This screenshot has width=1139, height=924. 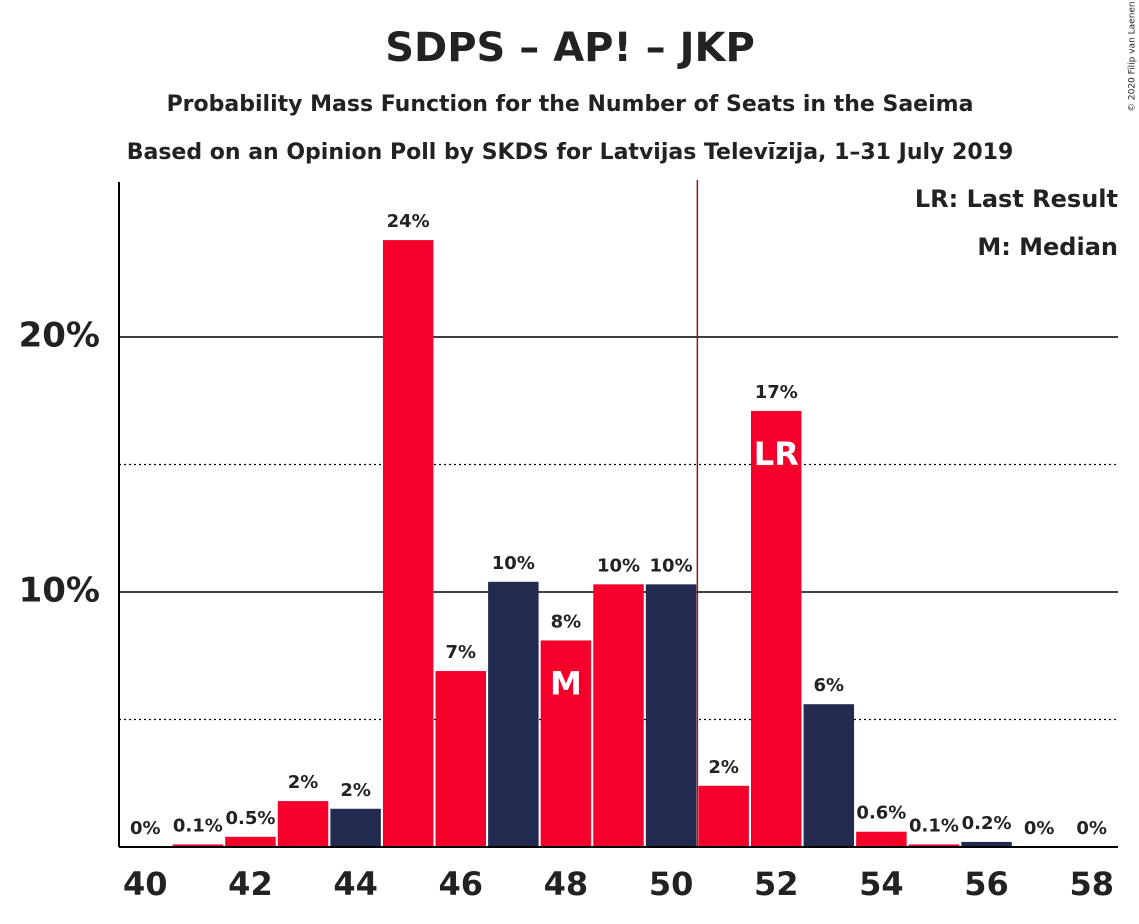 I want to click on value-label: 6%, so click(x=829, y=685).